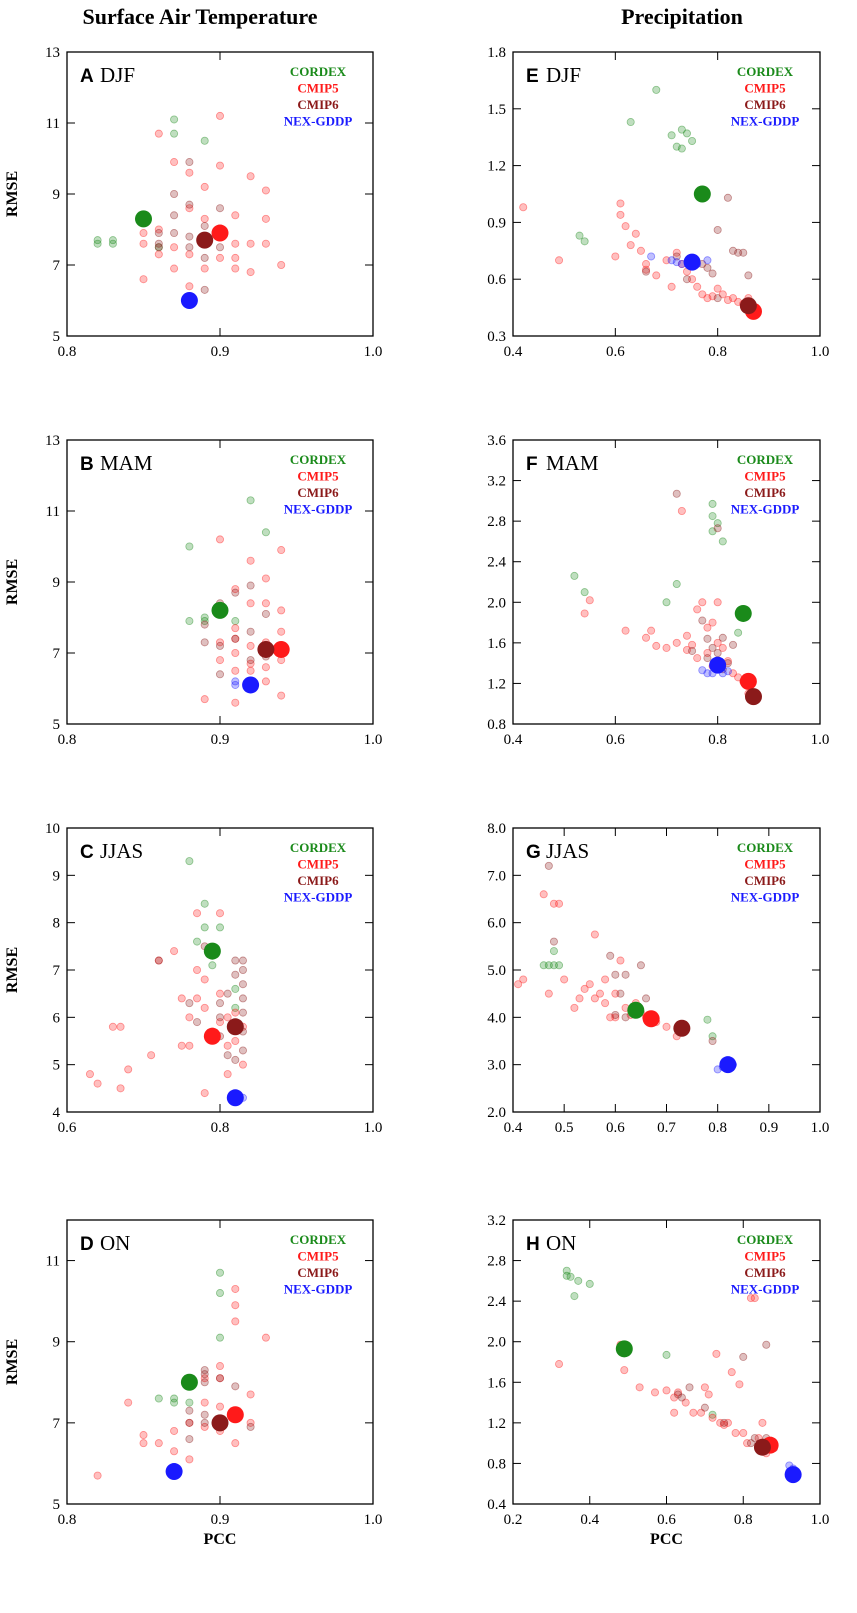 The width and height of the screenshot is (857, 1613). I want to click on x-tick-label: 1.0, so click(820, 1520).